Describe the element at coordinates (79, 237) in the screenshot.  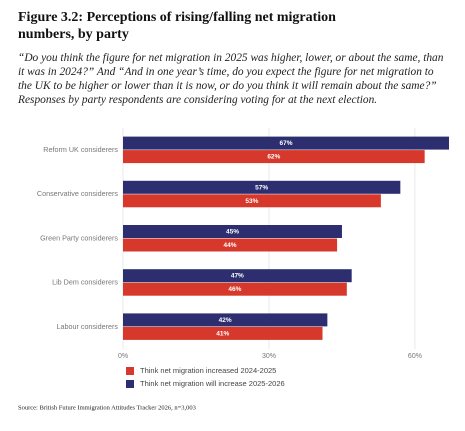
I see `y-tick-label: Green Party considerers` at that location.